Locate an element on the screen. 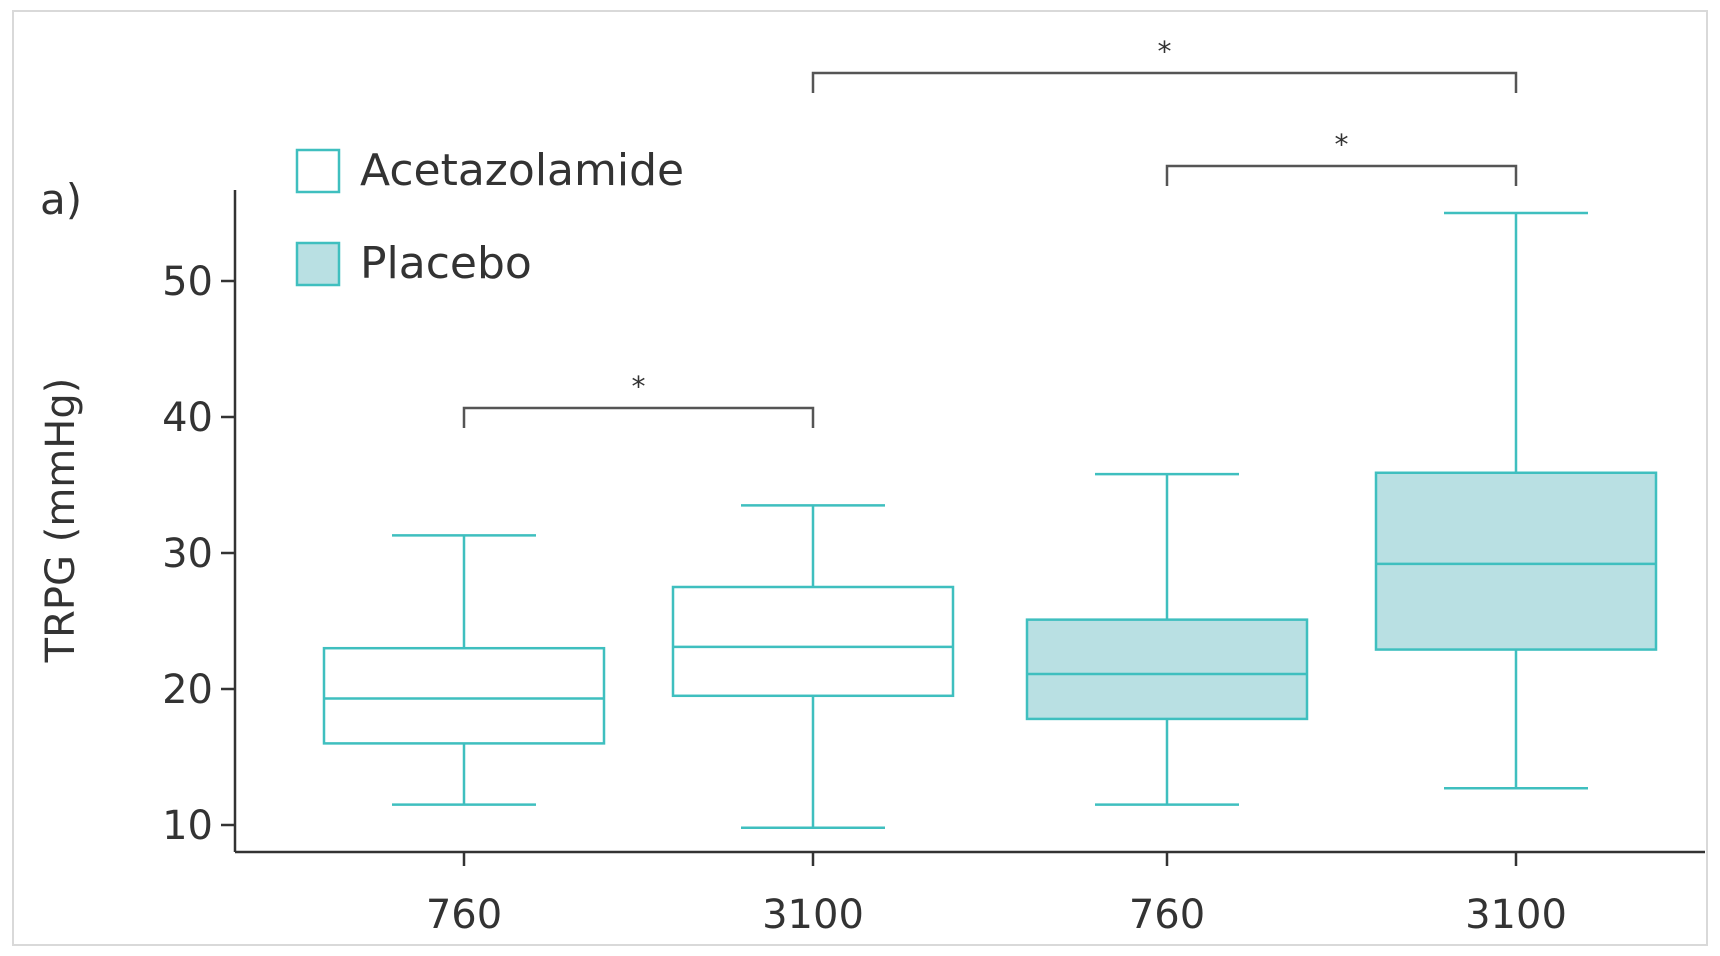 This screenshot has height=956, width=1720. legend: Acetazolamide Placebo is located at coordinates (489, 217).